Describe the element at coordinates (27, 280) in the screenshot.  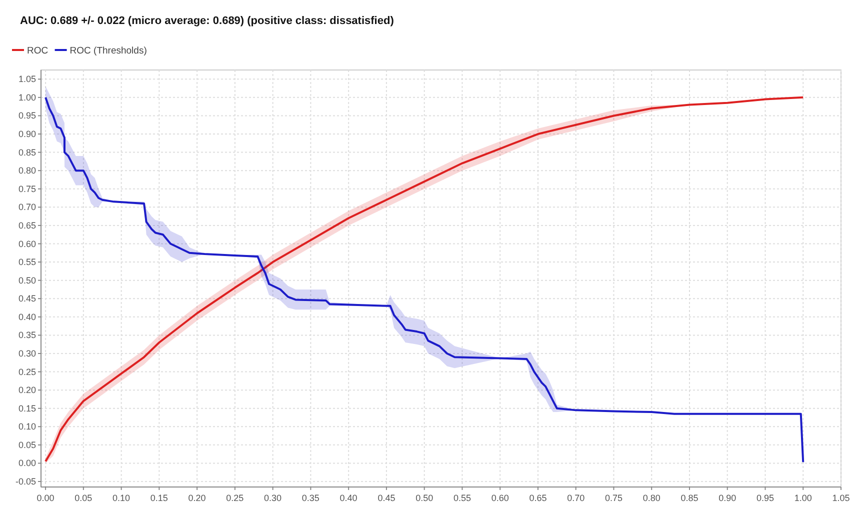
I see `y-tick-label: 0.50` at that location.